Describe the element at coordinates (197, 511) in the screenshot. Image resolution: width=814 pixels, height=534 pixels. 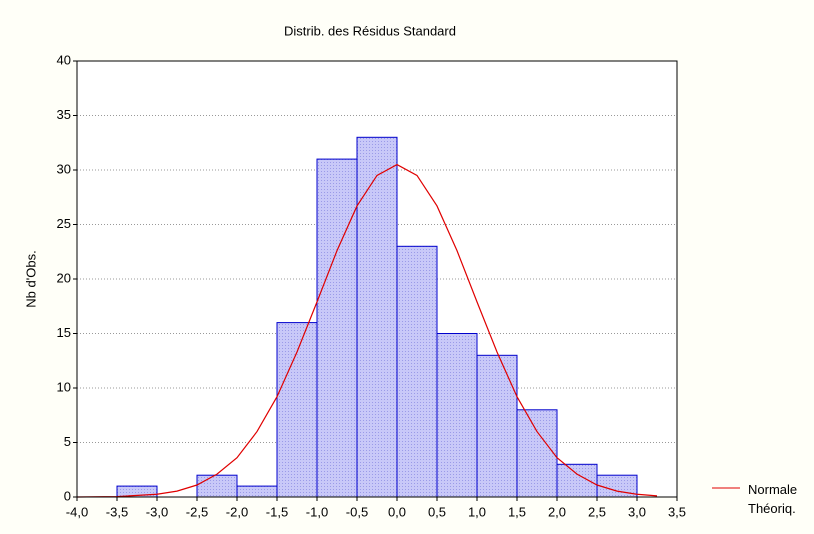
I see `x-tick-label: -2,5` at that location.